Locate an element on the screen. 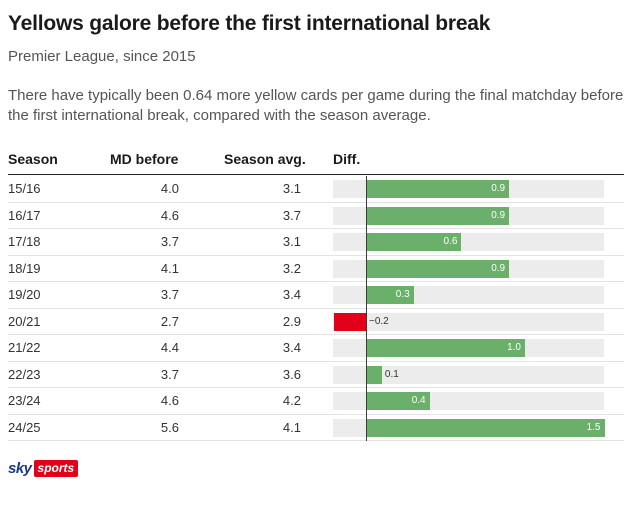  md-before-value: 5.6 is located at coordinates (169, 427).